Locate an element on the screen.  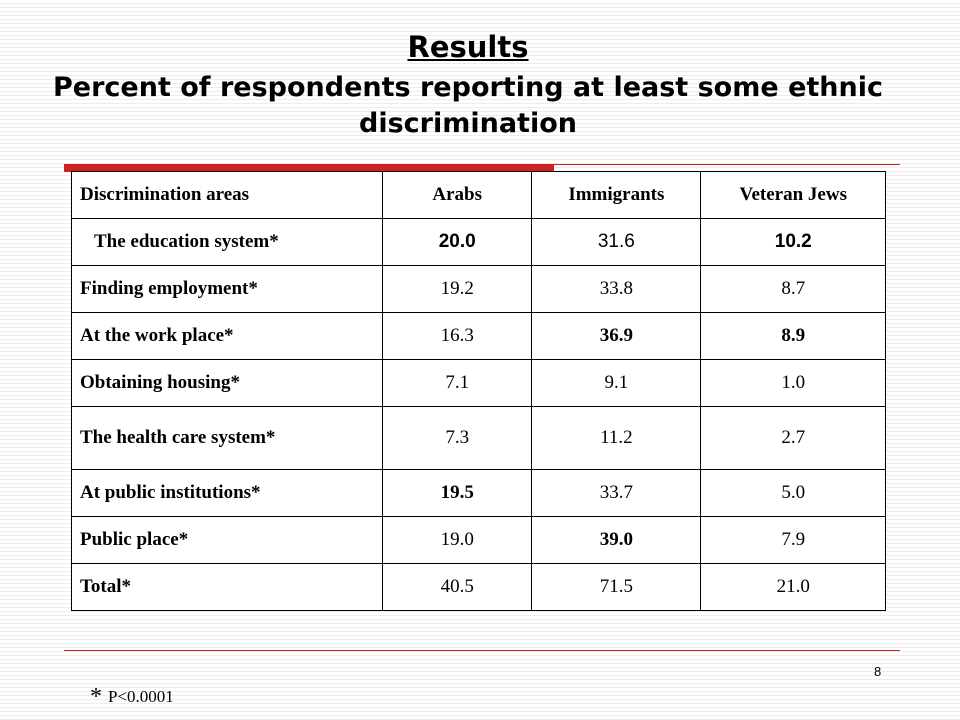
cell-veteran-jews: 2.7 is located at coordinates (793, 438).